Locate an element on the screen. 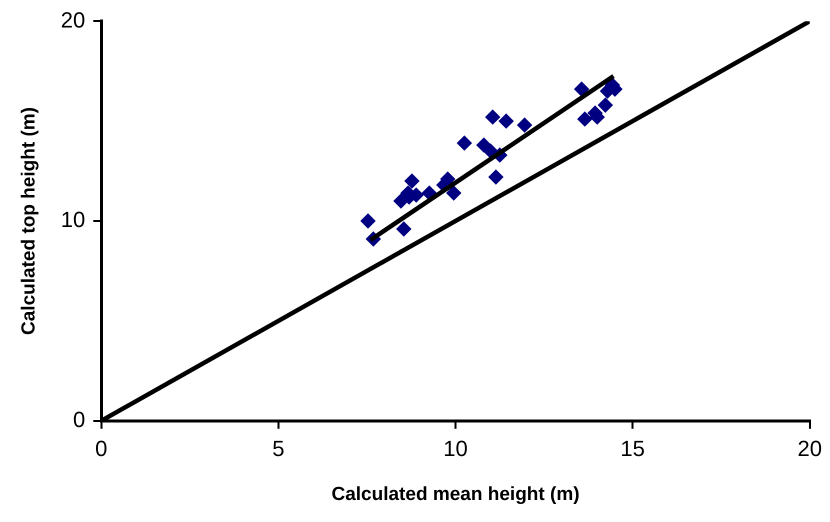 The height and width of the screenshot is (522, 830). x-tick-label: 15 is located at coordinates (632, 449).